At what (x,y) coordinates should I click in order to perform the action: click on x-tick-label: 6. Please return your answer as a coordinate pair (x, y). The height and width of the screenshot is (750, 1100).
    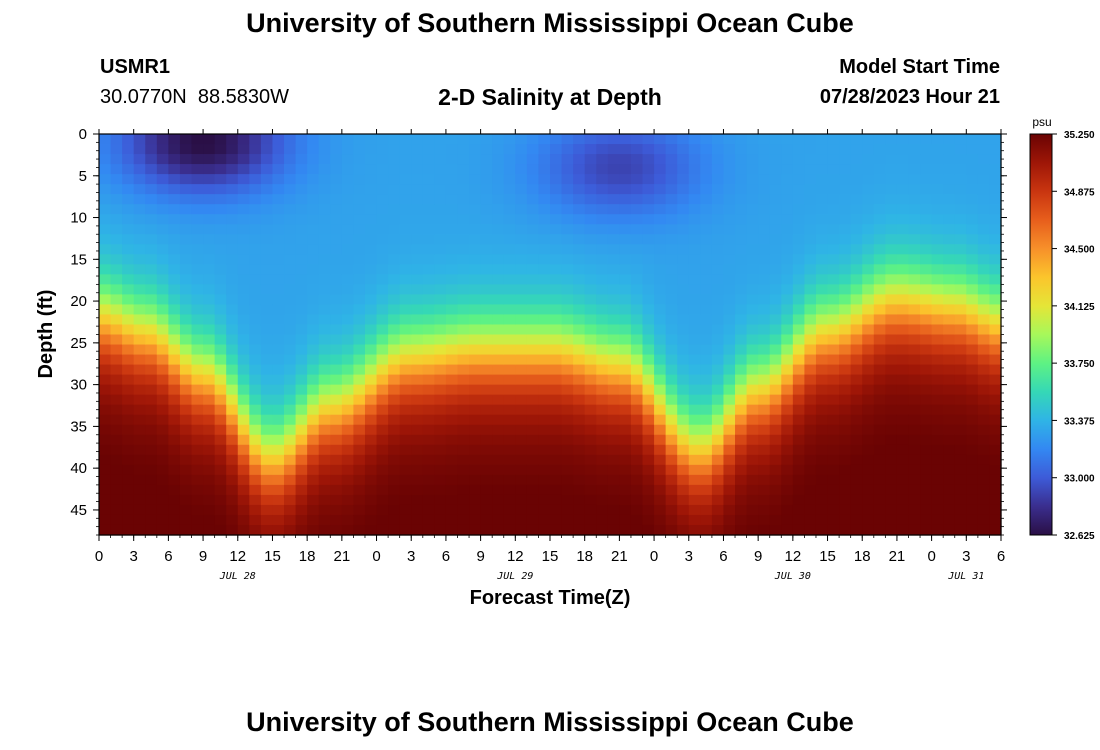
    Looking at the image, I should click on (1001, 556).